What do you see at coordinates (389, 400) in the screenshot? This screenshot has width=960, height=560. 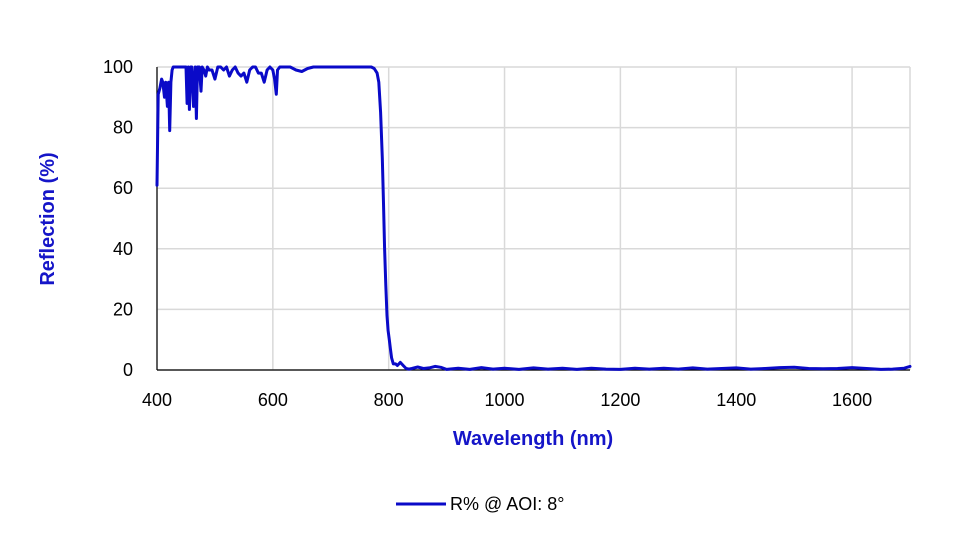 I see `x-tick-label: 800` at bounding box center [389, 400].